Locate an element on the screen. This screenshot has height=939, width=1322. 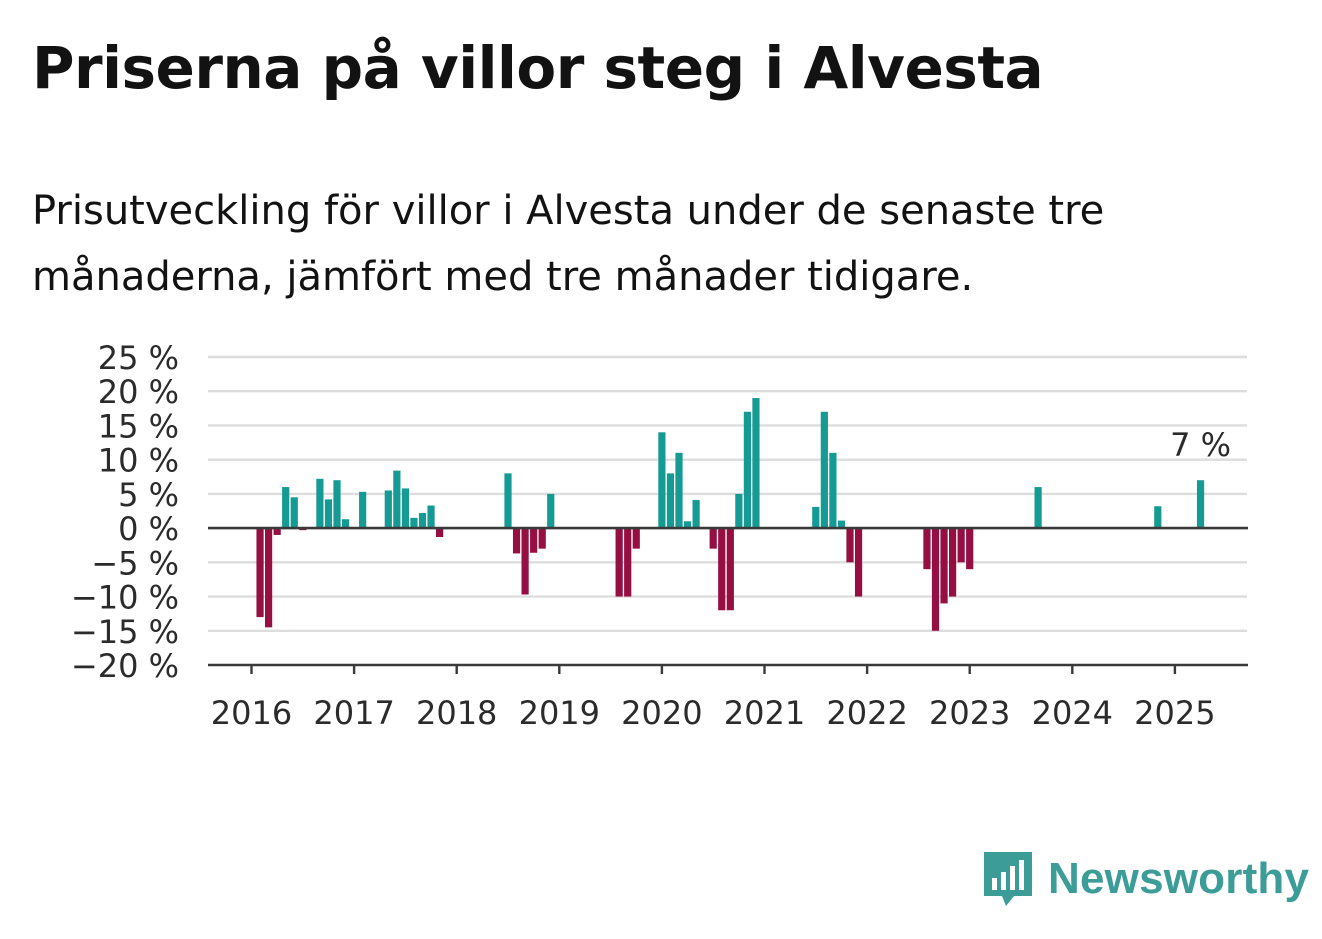
axes is located at coordinates (728, 596).